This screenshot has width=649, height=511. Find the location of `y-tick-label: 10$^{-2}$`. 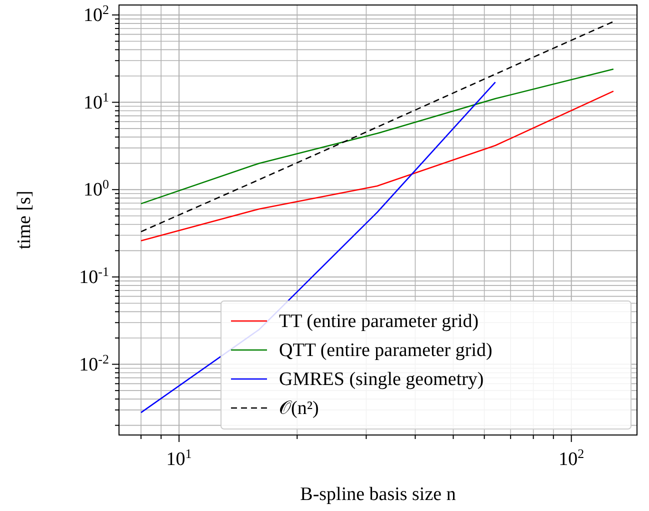

y-tick-label: 10$^{-2}$ is located at coordinates (94, 363).